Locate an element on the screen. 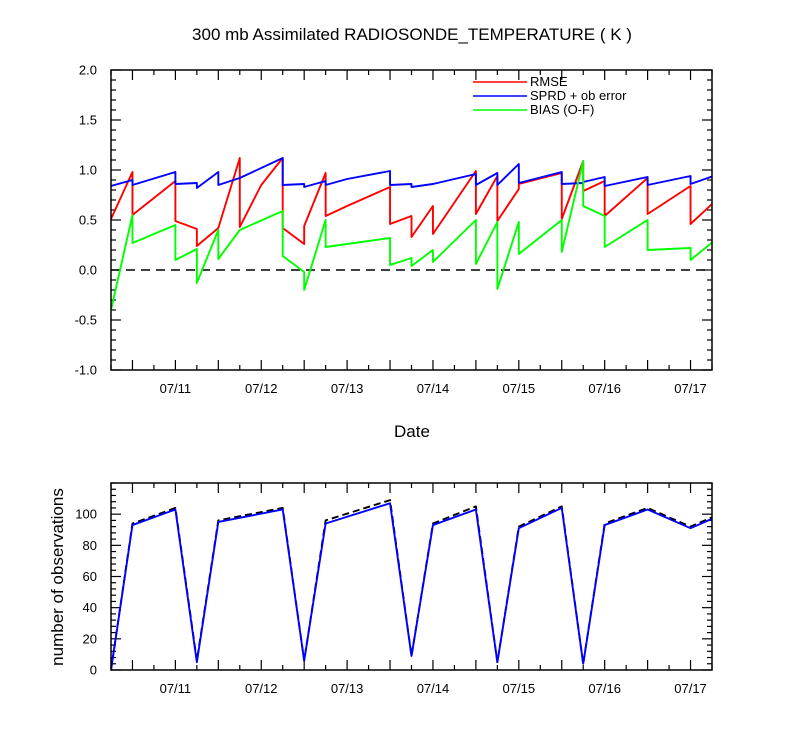  y-tick-label: 60 is located at coordinates (90, 576).